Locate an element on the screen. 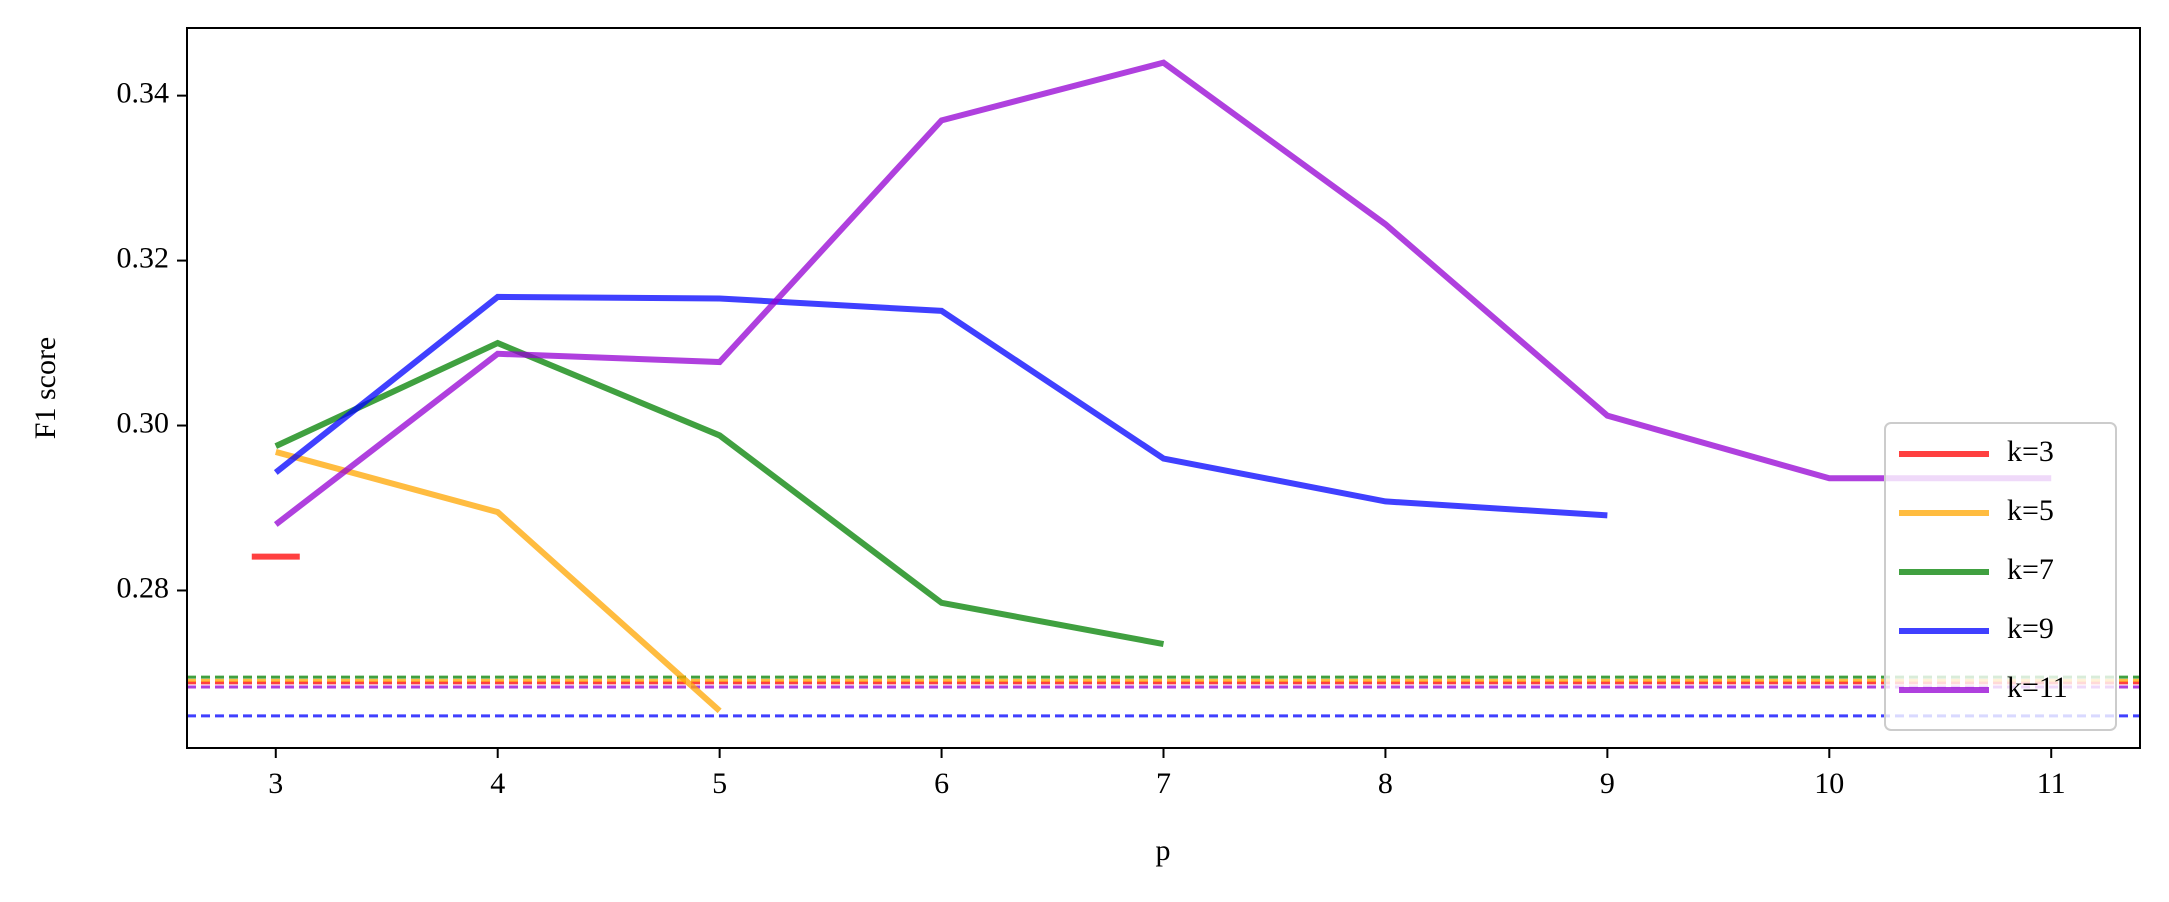 The width and height of the screenshot is (2169, 902). x-tick-label: 7 is located at coordinates (1163, 783).